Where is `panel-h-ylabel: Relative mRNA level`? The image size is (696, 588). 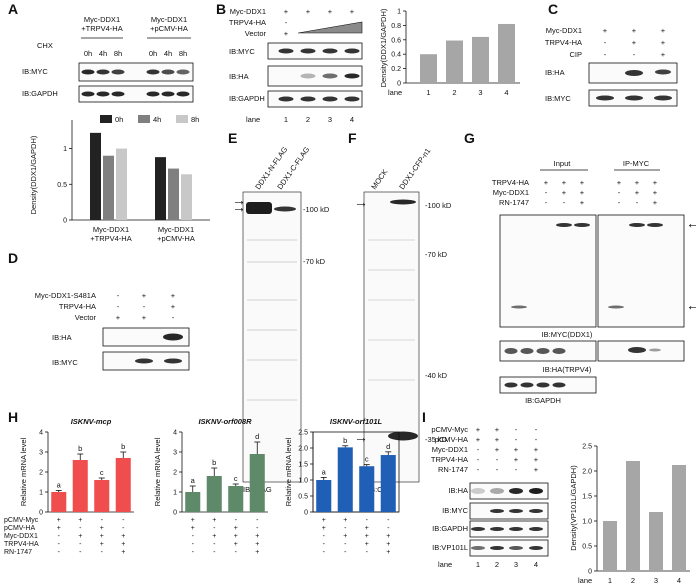 panel-h-ylabel: Relative mRNA level is located at coordinates (23, 471).